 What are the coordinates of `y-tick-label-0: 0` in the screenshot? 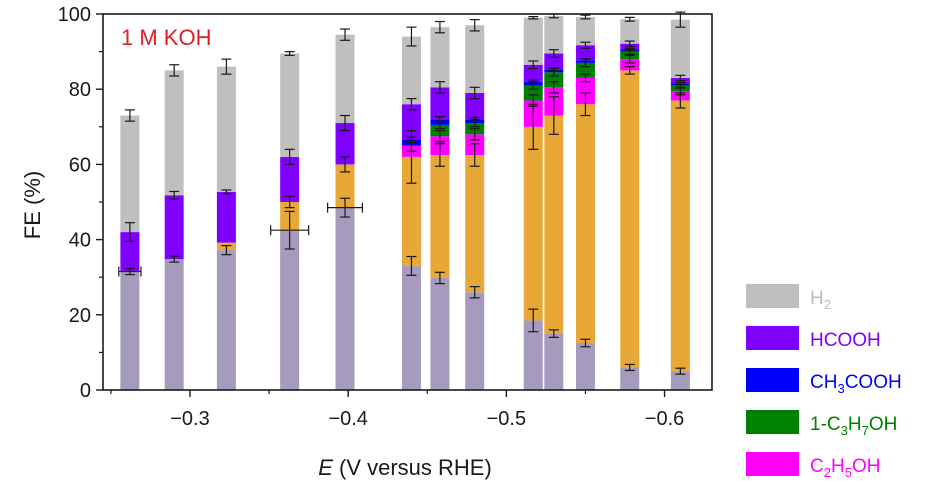 It's located at (85, 391).